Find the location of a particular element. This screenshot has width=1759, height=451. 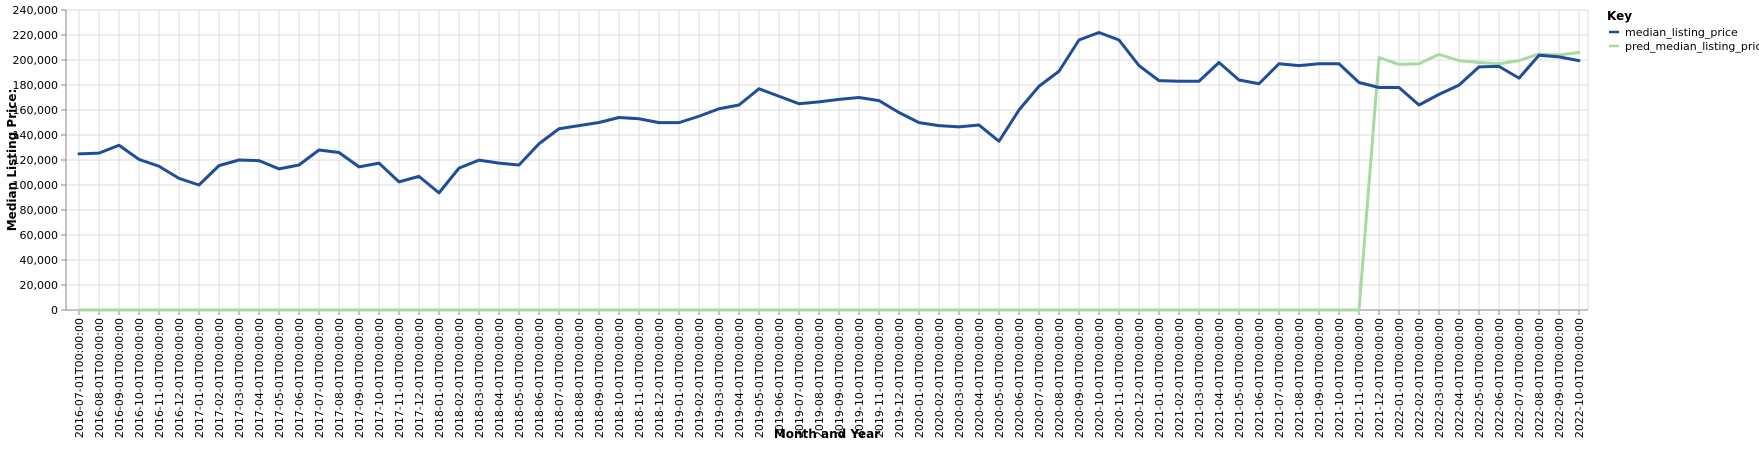

y-tick-label: 120,000 is located at coordinates (36, 160).